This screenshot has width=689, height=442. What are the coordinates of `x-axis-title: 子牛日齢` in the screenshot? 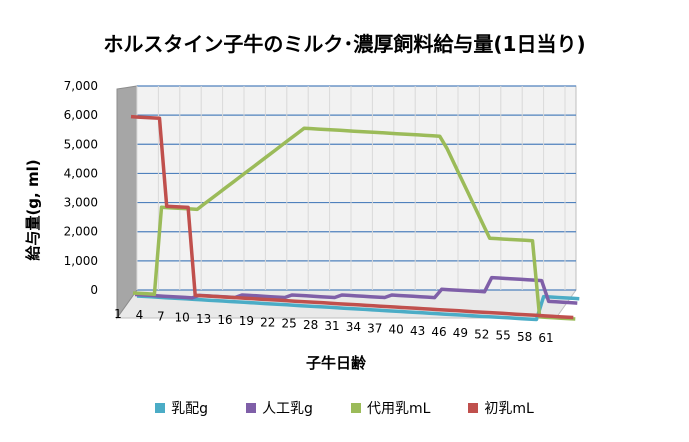 It's located at (336, 363).